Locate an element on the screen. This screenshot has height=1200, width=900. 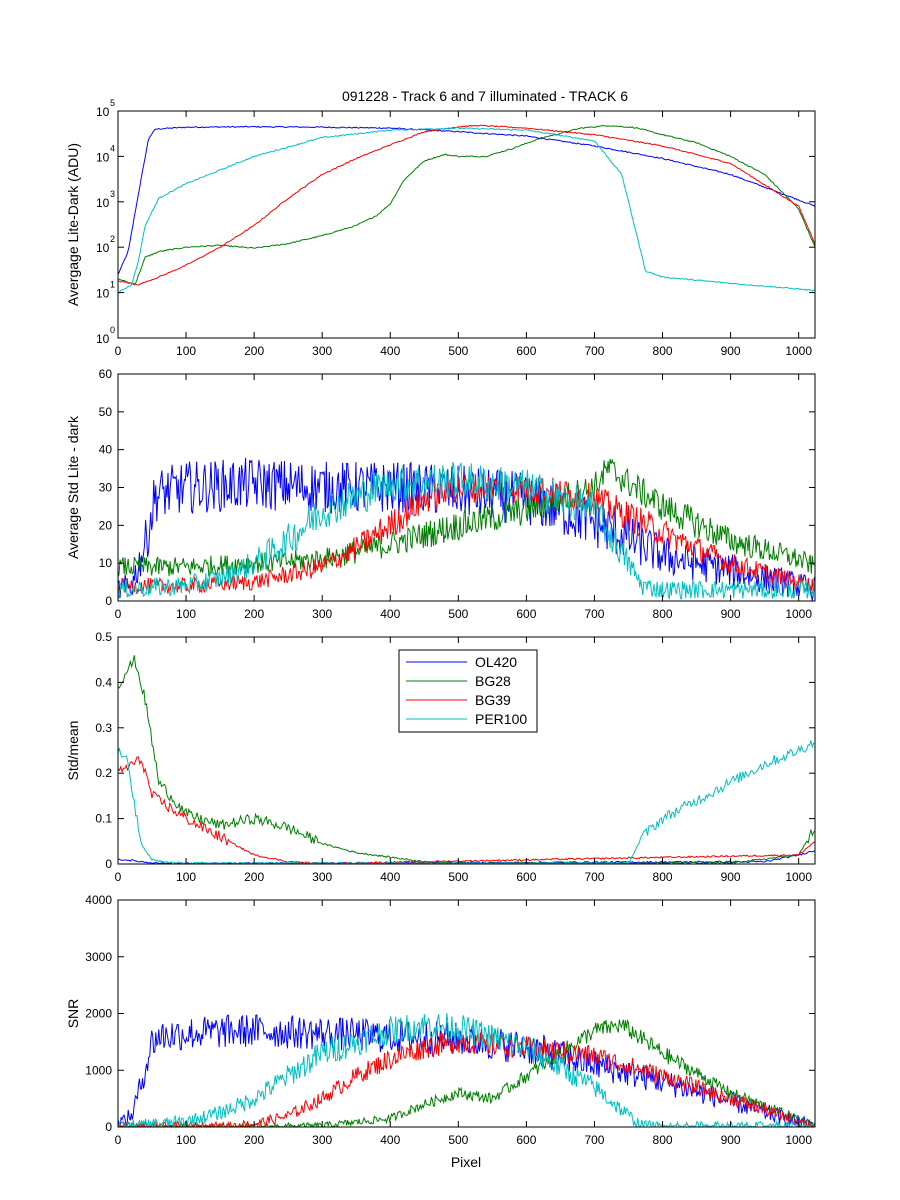
y-tick-label: 0.5 is located at coordinates (103, 637).